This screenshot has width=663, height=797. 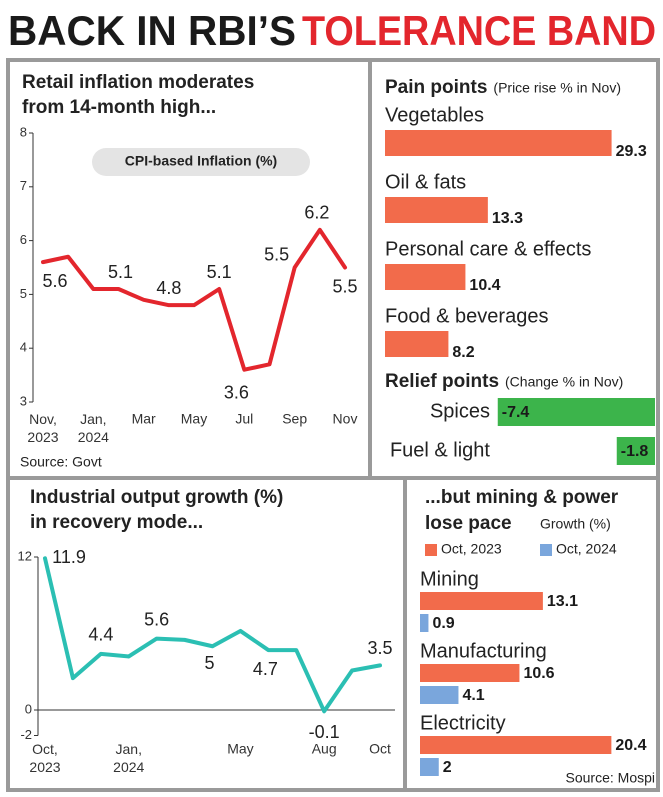 What do you see at coordinates (345, 419) in the screenshot?
I see `x-tick-label: Nov` at bounding box center [345, 419].